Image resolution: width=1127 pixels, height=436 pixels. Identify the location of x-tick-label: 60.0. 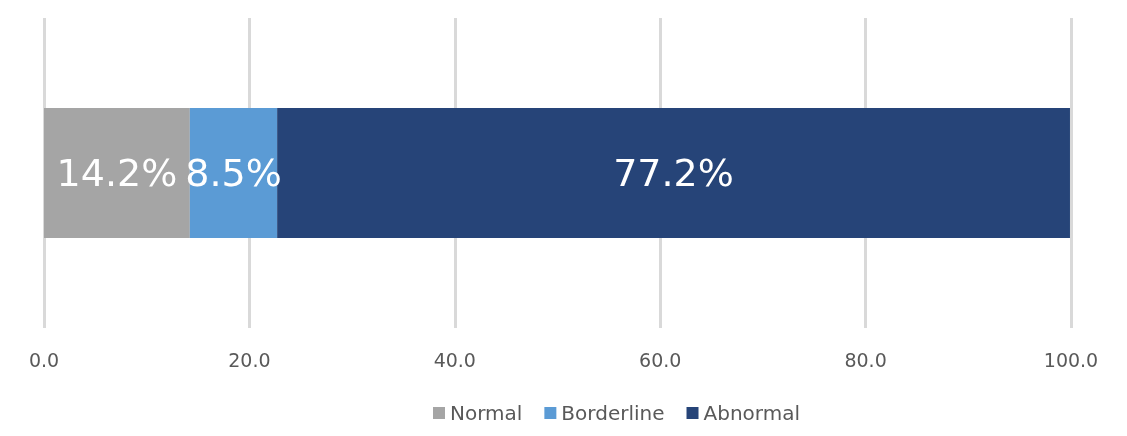
(660, 359).